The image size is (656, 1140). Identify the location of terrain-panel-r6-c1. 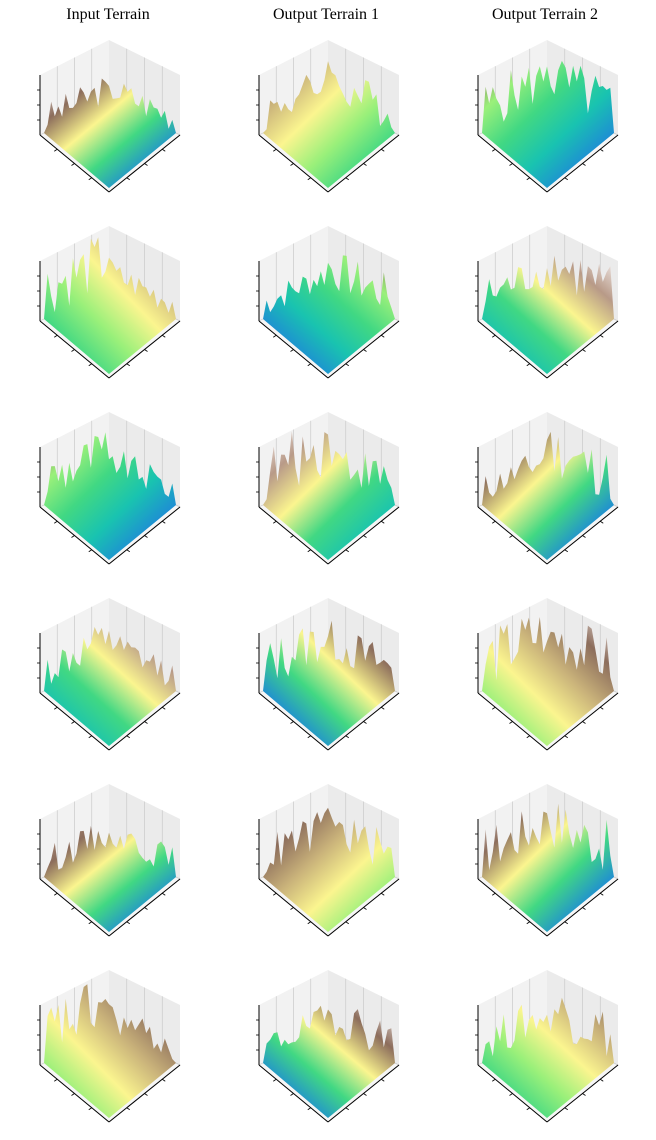
(109, 1050).